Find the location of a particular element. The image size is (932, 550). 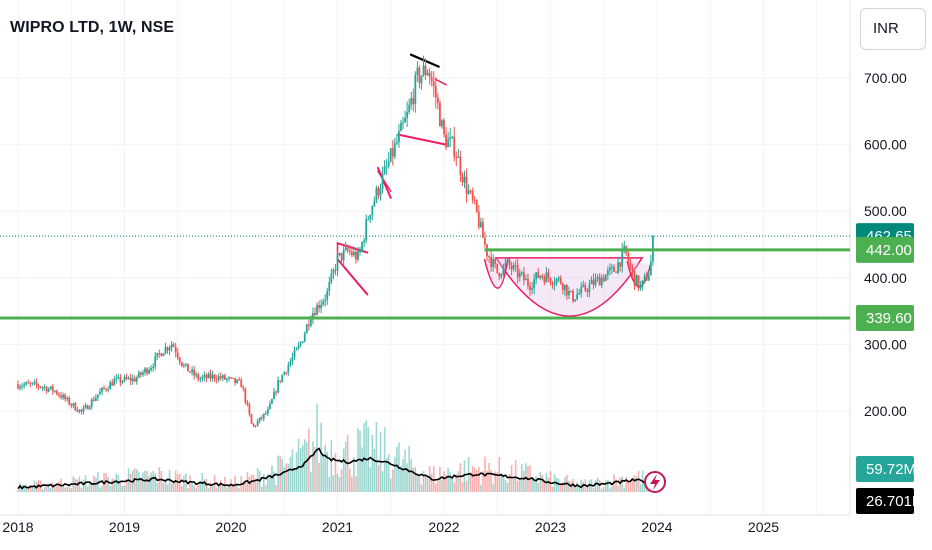

time-axis: 2018 2019 2020 2021 2022 2023 2024 2025 is located at coordinates (390, 527).